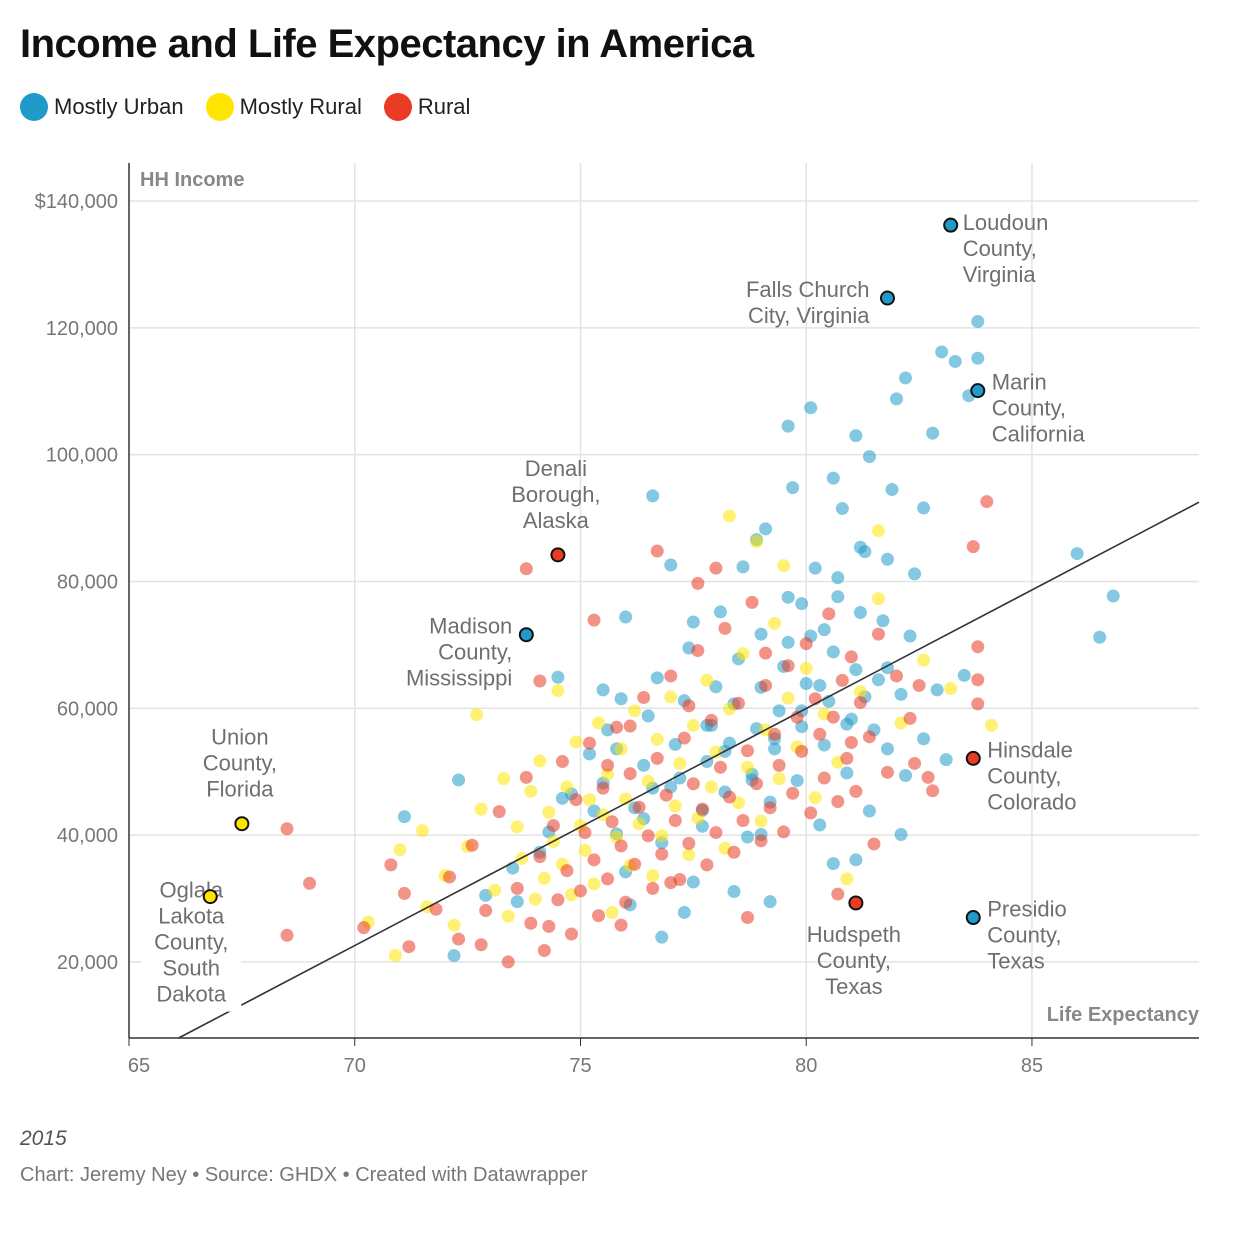 This screenshot has height=1240, width=1240. What do you see at coordinates (119, 106) in the screenshot?
I see `legend-label-mostly-urban: Mostly Urban` at bounding box center [119, 106].